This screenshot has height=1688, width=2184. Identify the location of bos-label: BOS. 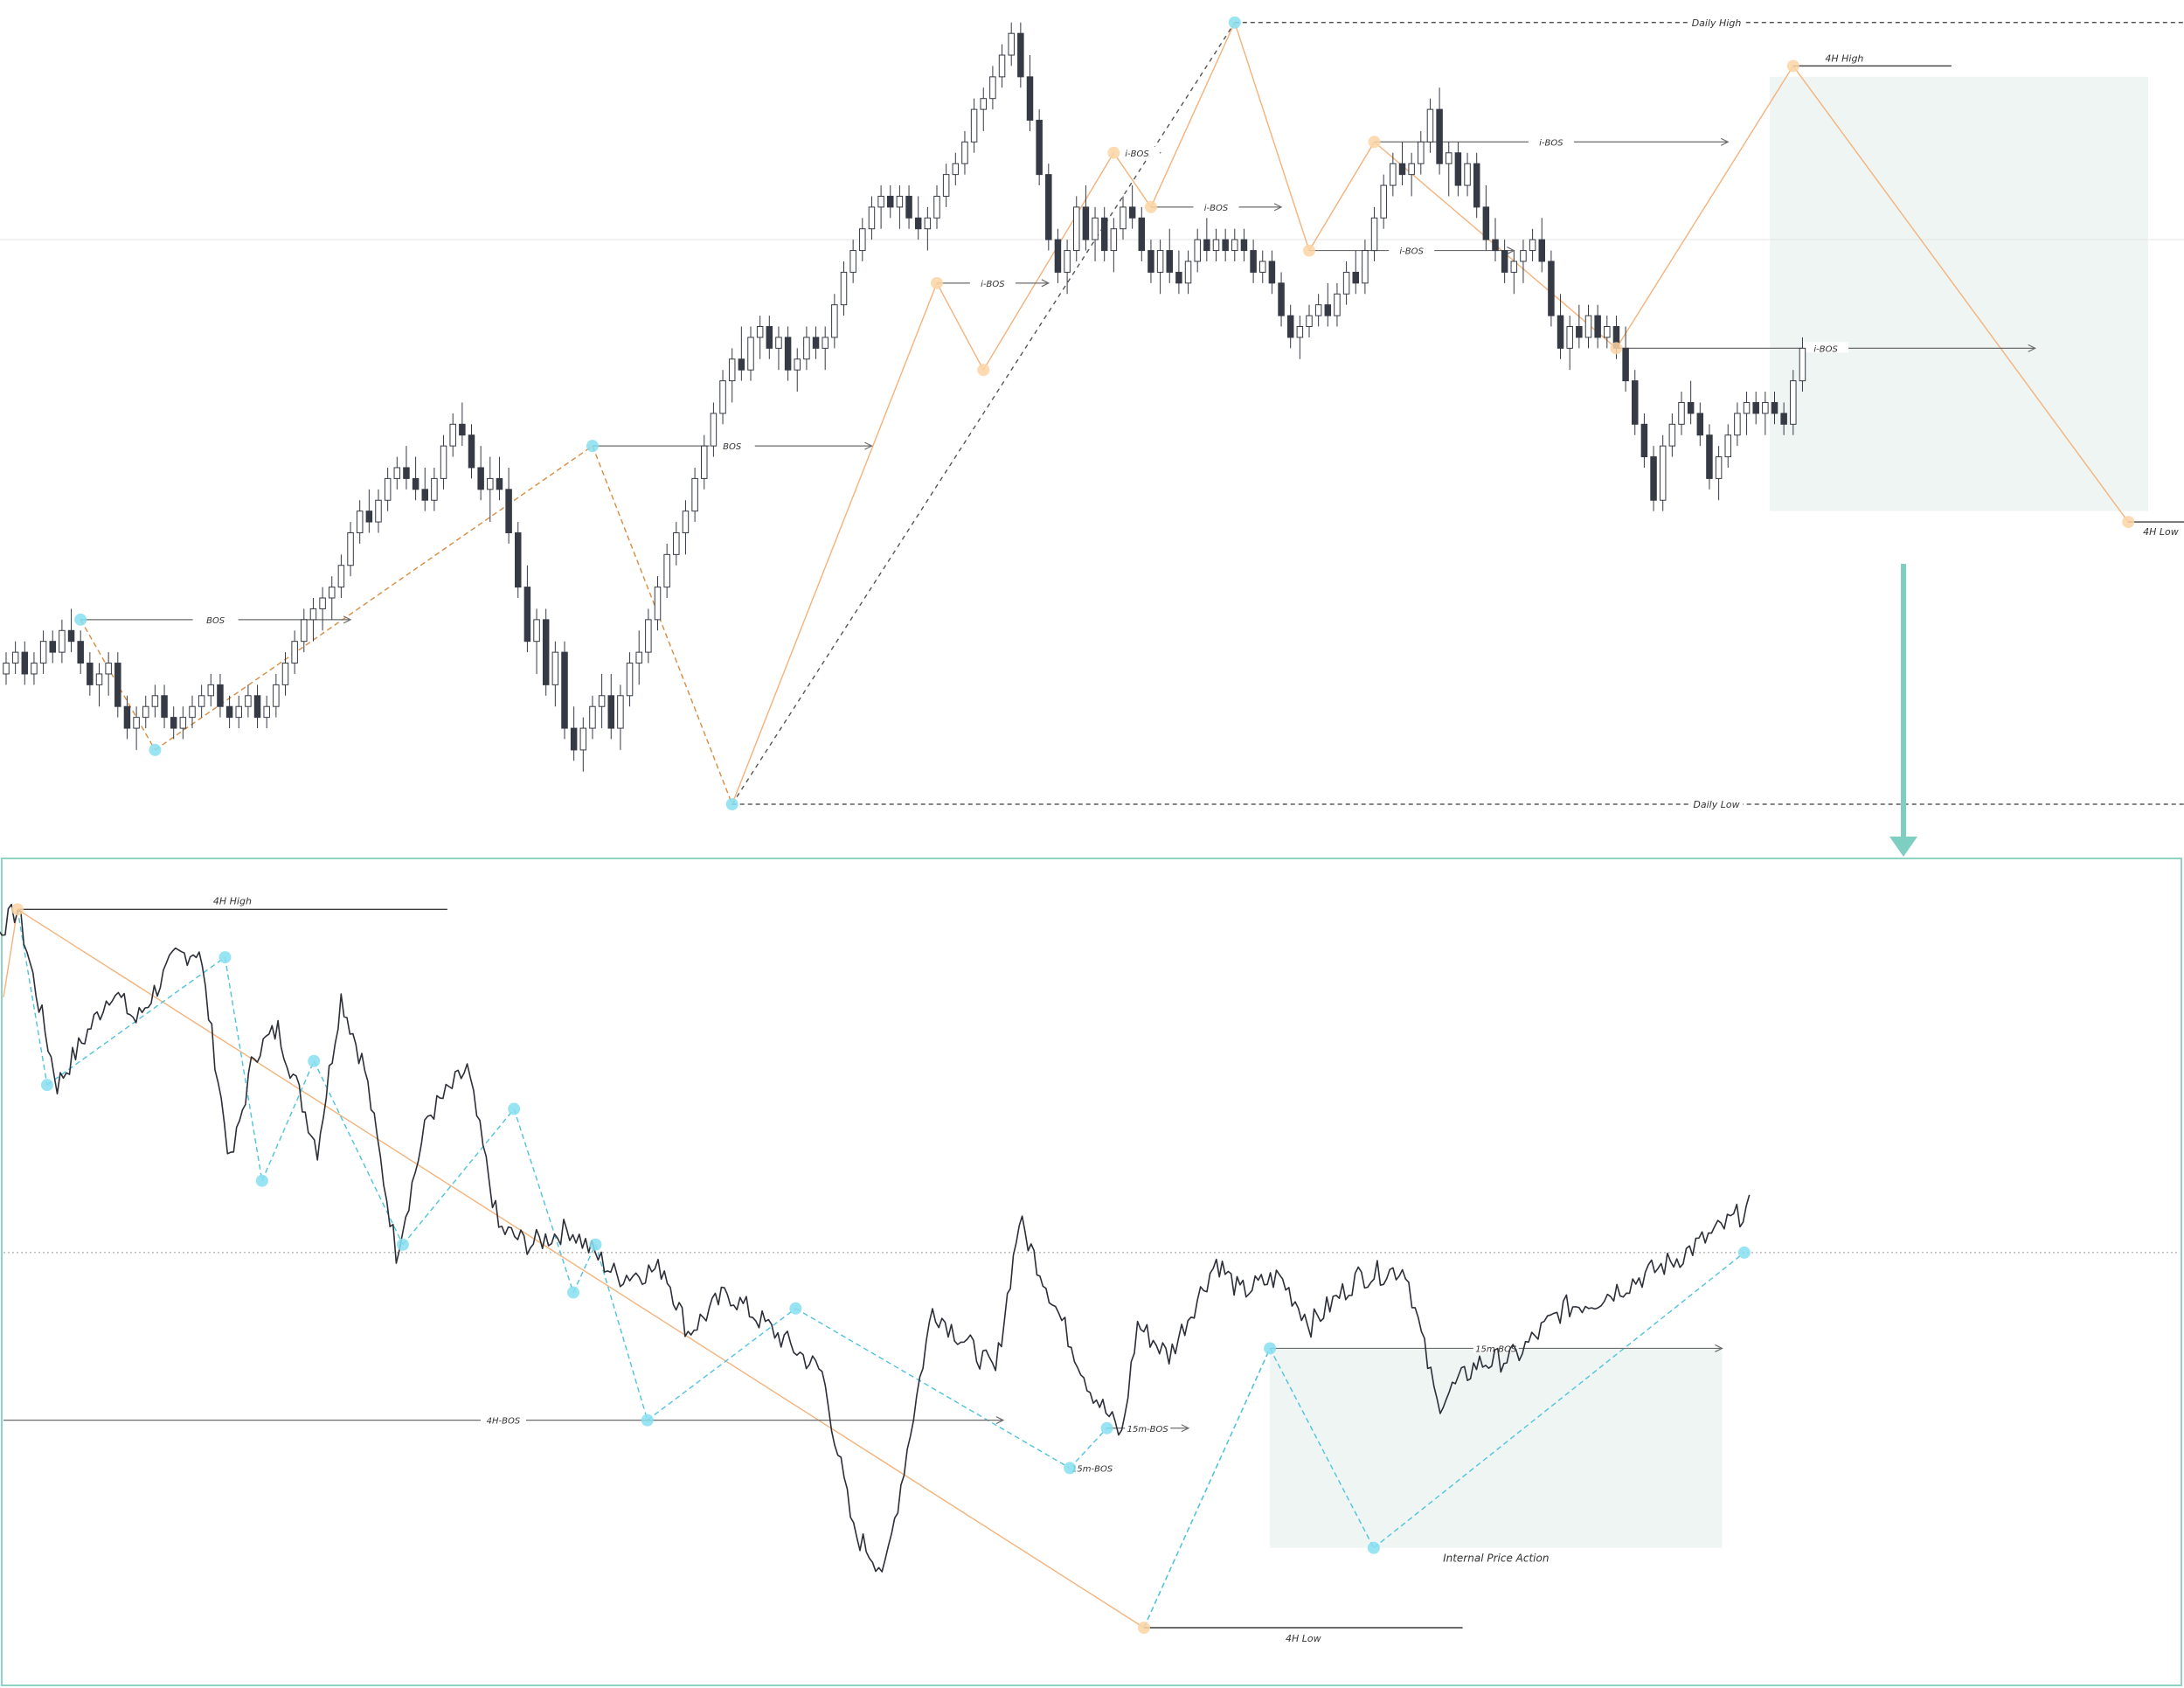
(215, 621).